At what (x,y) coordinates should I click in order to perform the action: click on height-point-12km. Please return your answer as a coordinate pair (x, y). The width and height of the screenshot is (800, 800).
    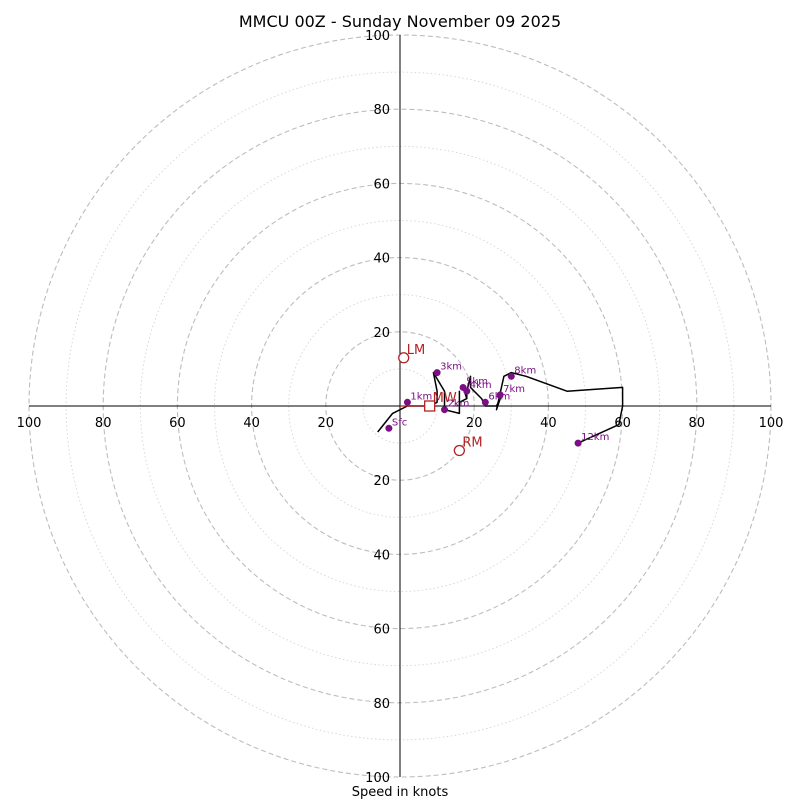
    Looking at the image, I should click on (578, 443).